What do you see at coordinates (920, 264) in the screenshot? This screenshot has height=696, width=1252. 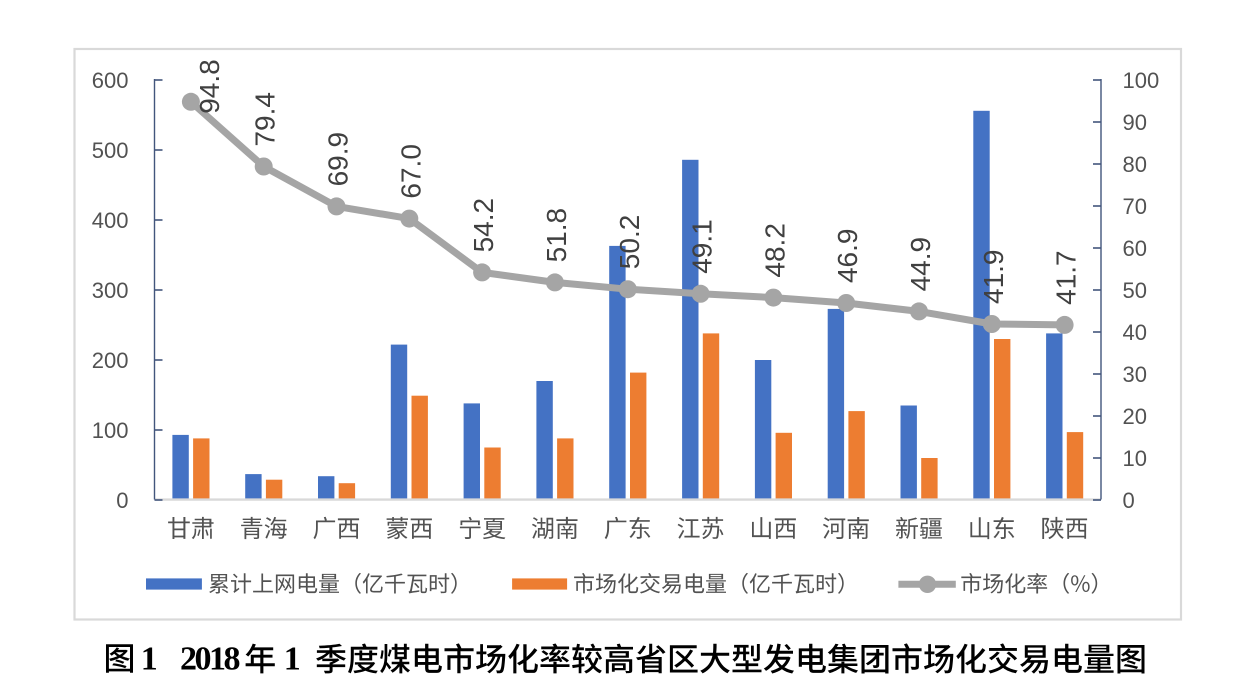 I see `svg-text: 44.9` at bounding box center [920, 264].